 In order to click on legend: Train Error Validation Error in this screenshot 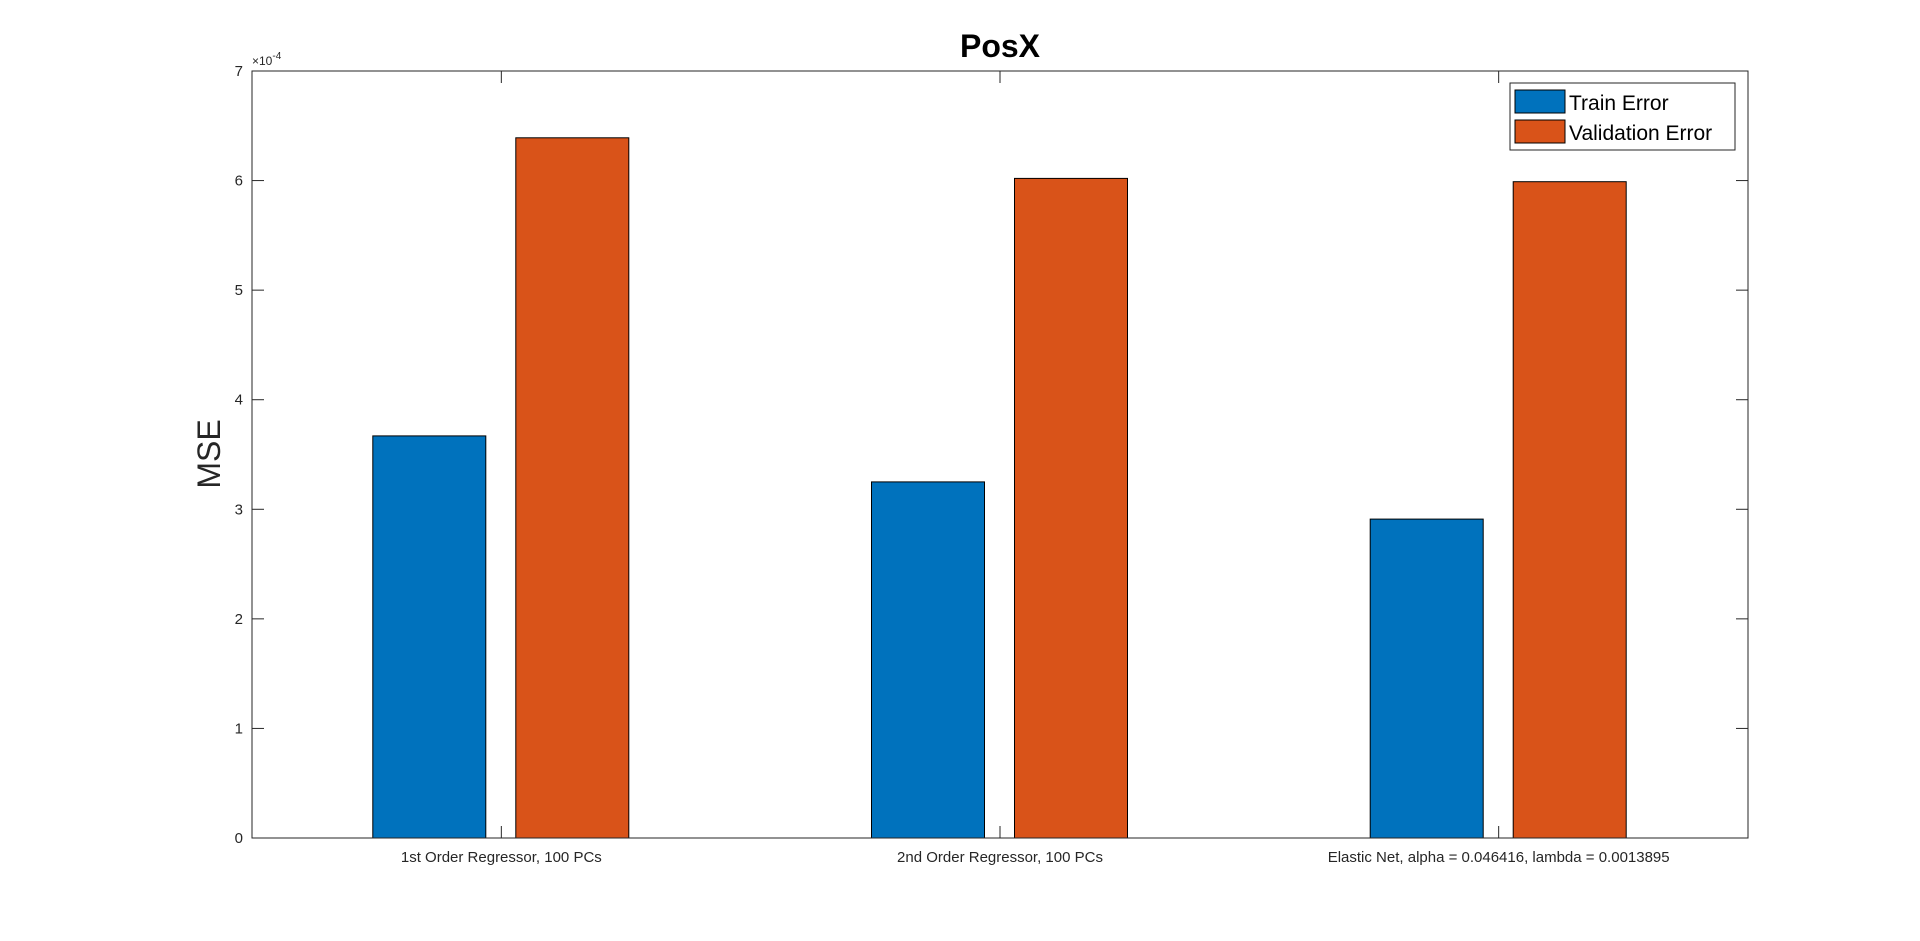, I will do `click(1622, 116)`.